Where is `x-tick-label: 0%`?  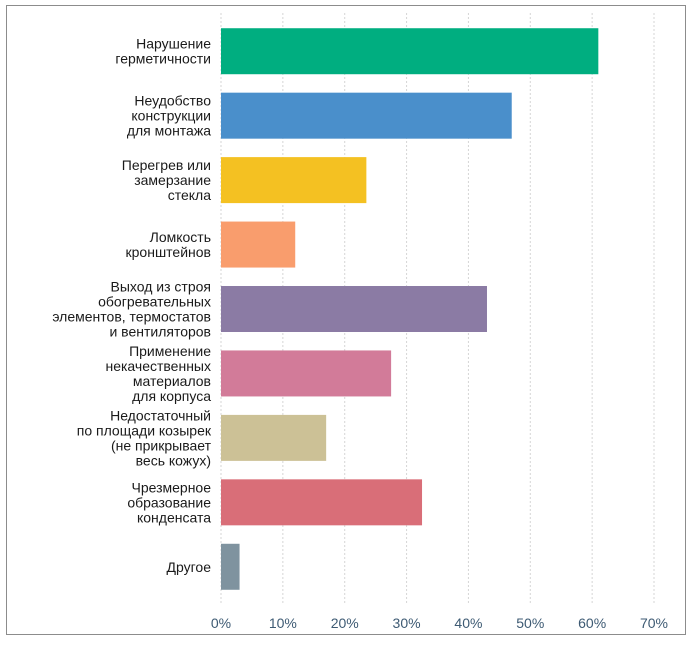
x-tick-label: 0% is located at coordinates (221, 623).